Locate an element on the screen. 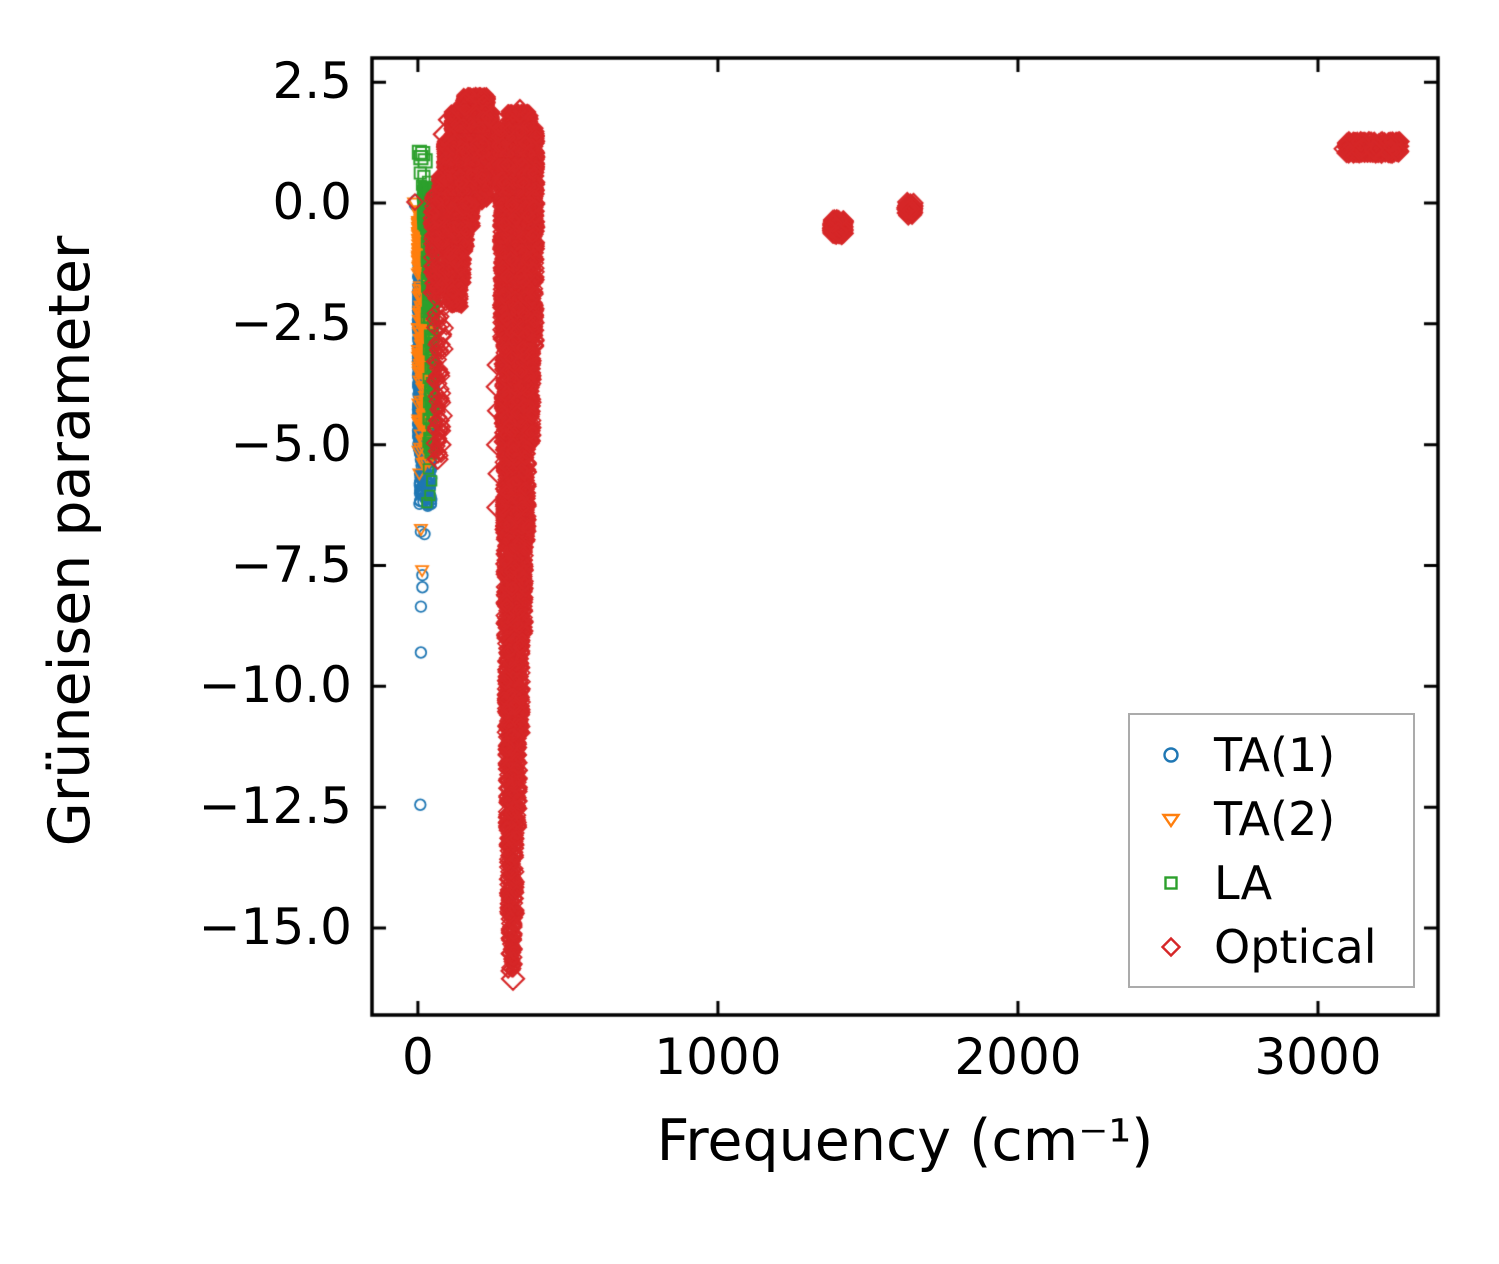 This screenshot has height=1264, width=1499. legend-label: TA(2) is located at coordinates (1275, 818).